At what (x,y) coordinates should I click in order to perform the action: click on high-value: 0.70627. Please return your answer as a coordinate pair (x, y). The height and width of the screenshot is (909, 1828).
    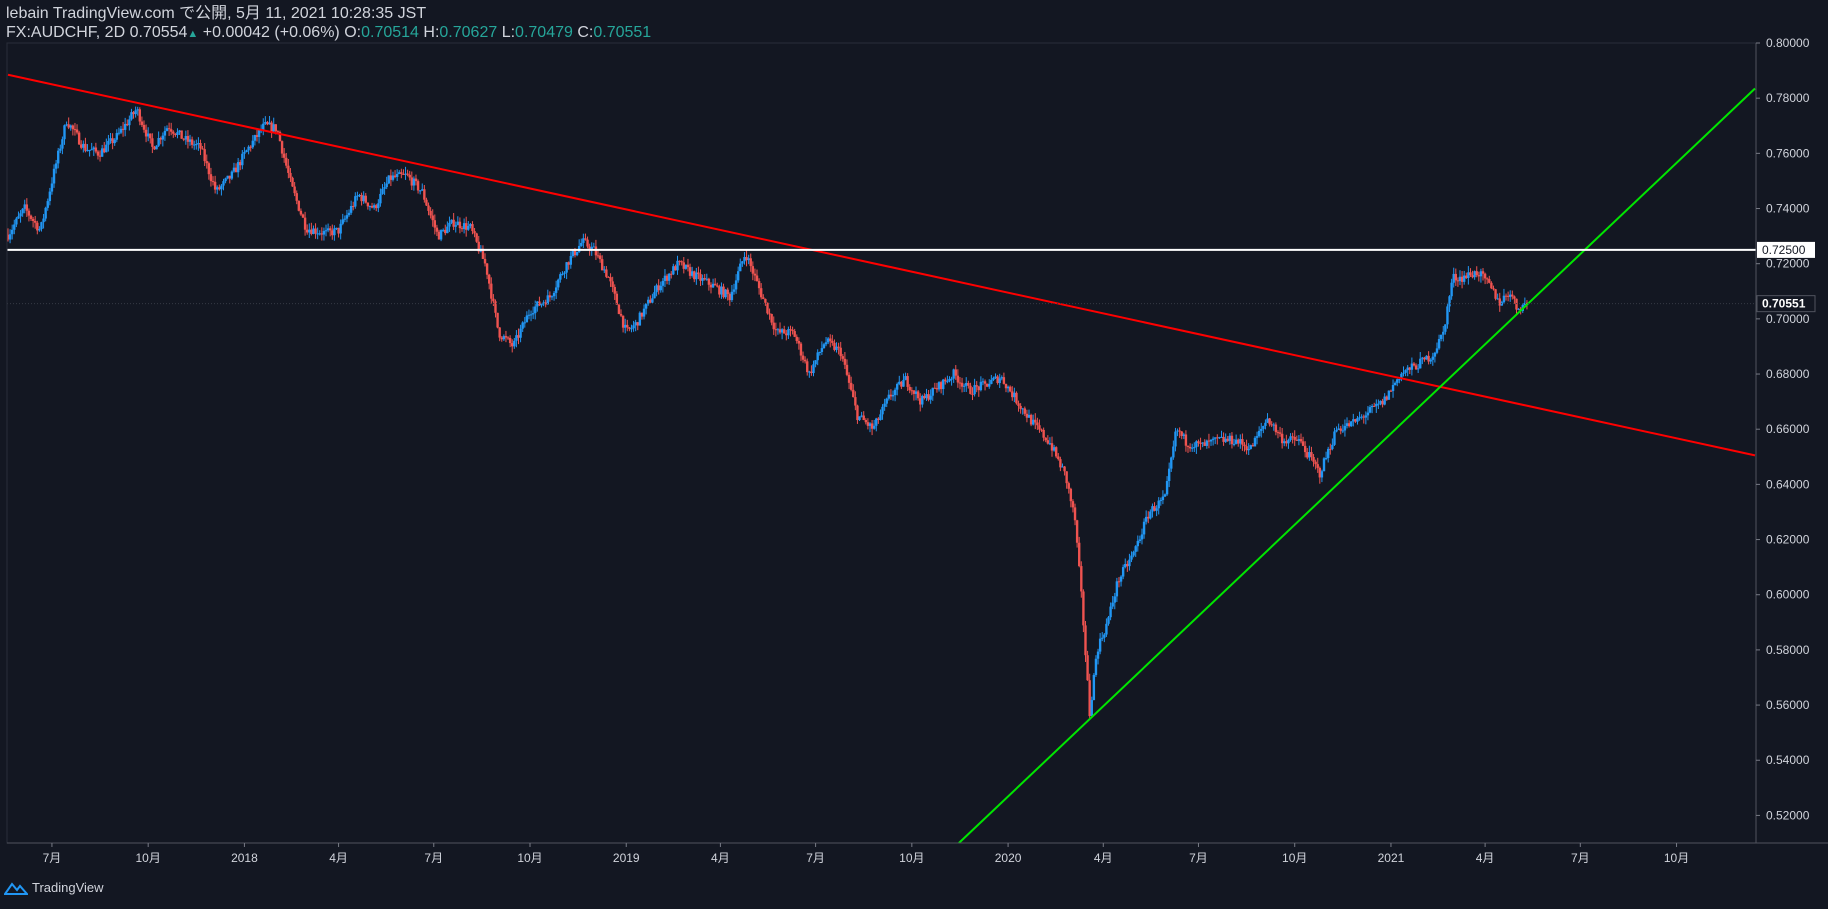
    Looking at the image, I should click on (468, 32).